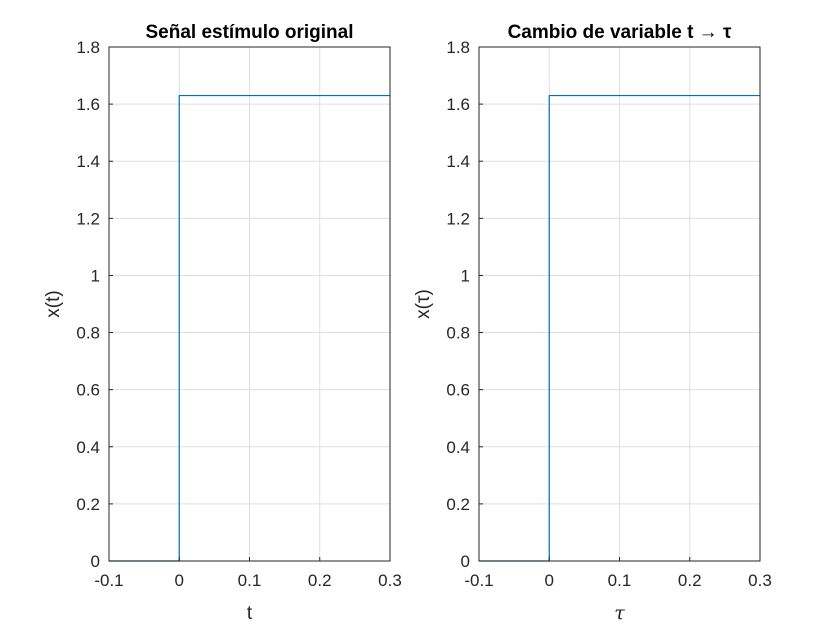  Describe the element at coordinates (53, 303) in the screenshot. I see `y-axis-label-1: x(t)` at that location.